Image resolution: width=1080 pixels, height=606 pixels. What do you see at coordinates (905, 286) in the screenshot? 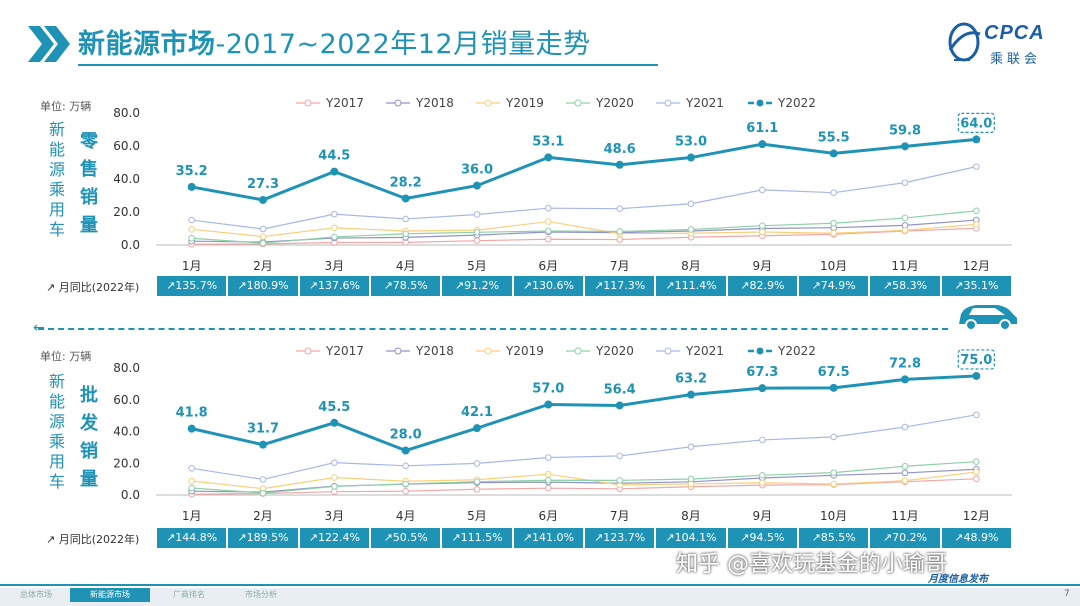
I see `yoy-cell: ↗58.3%` at bounding box center [905, 286].